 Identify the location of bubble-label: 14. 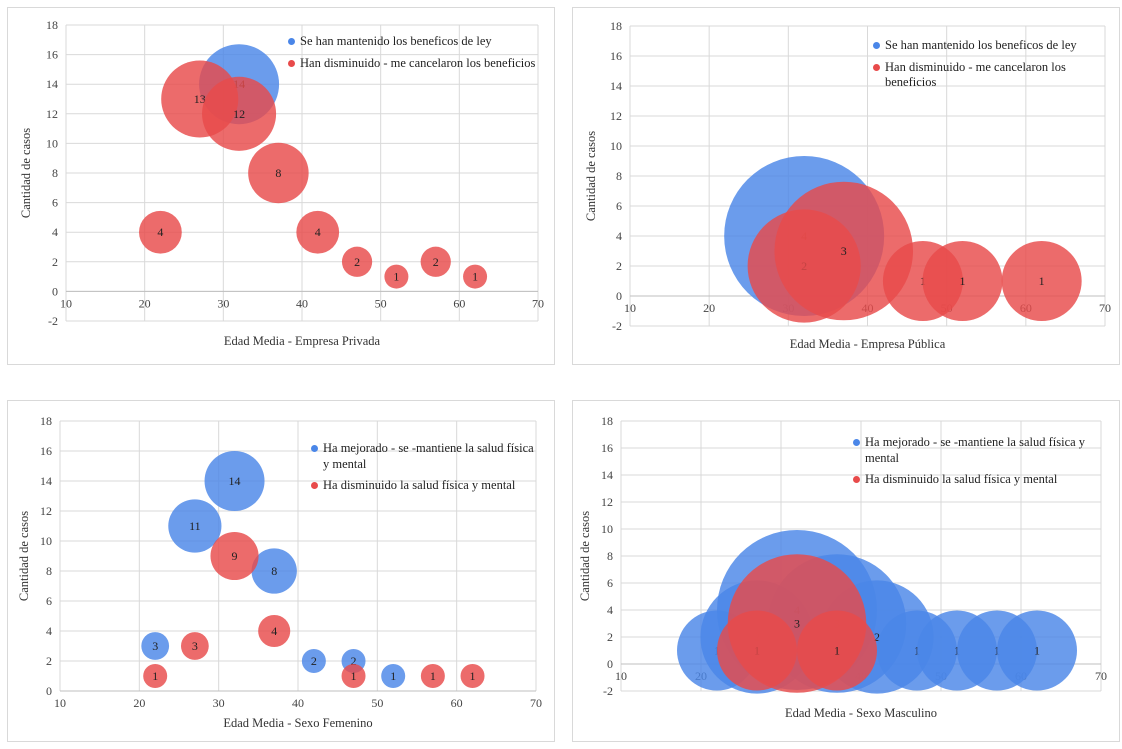
(235, 481).